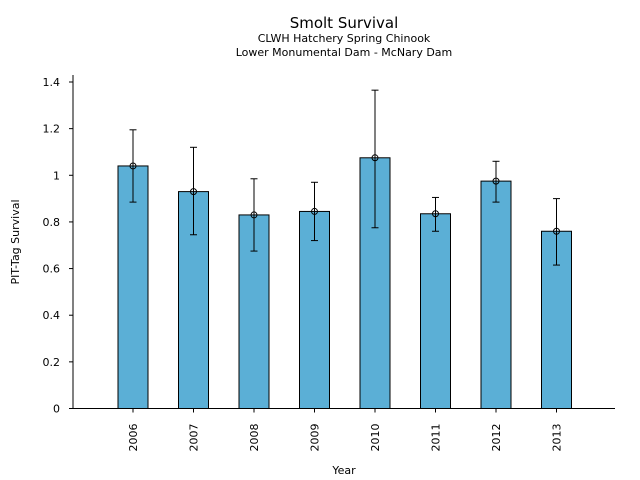 The height and width of the screenshot is (480, 640). I want to click on point-marker-2013, so click(556, 231).